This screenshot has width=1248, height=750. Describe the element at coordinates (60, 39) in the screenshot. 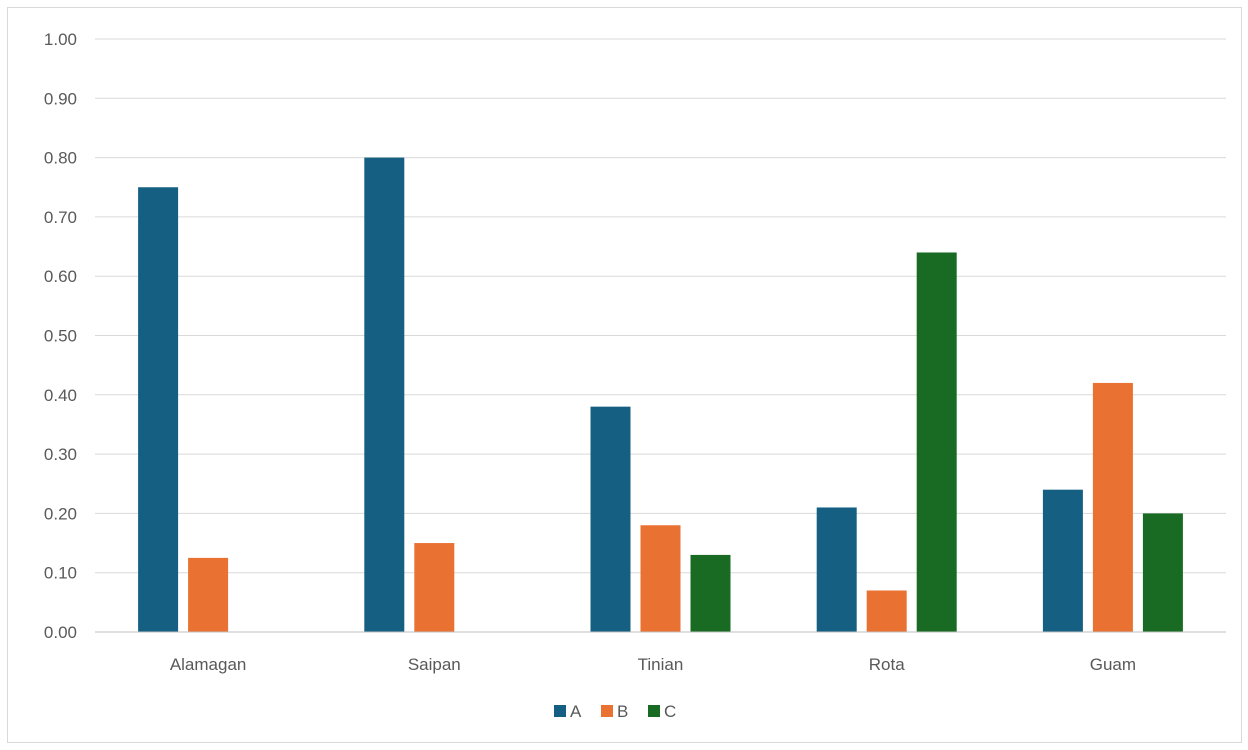

I see `y-tick-label: 1.00` at that location.